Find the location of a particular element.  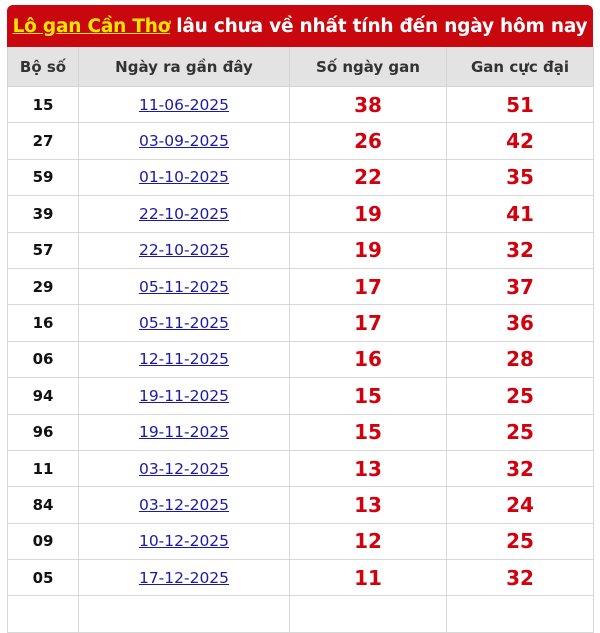

gan-cuc-dai-cell: 37 is located at coordinates (520, 286).